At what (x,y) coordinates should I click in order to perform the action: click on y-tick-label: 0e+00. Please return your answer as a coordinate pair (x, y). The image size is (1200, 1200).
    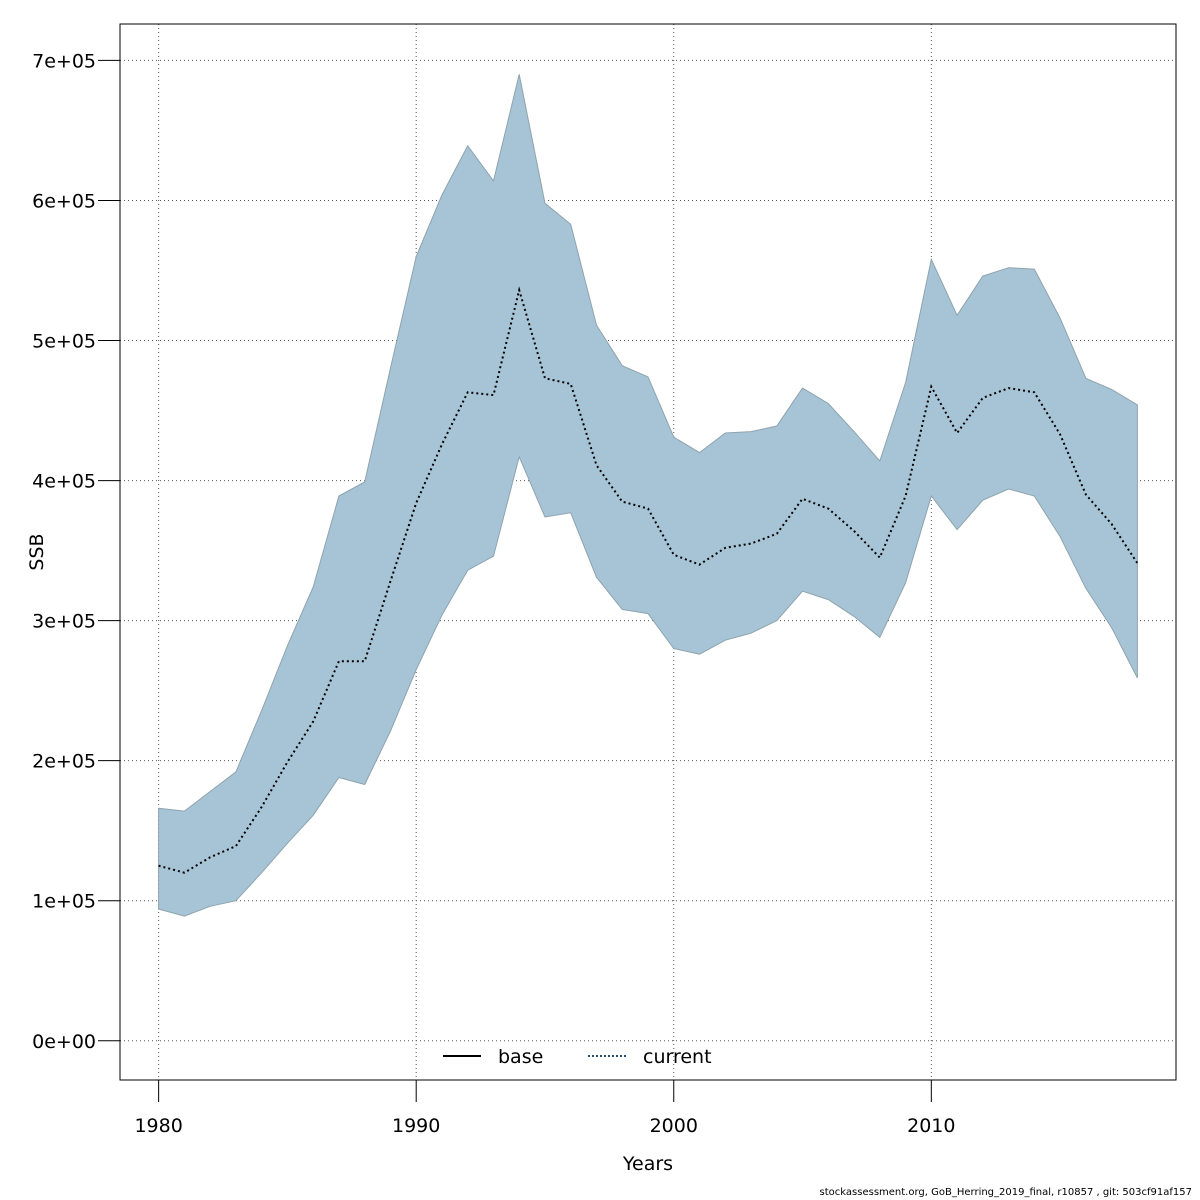
    Looking at the image, I should click on (64, 1042).